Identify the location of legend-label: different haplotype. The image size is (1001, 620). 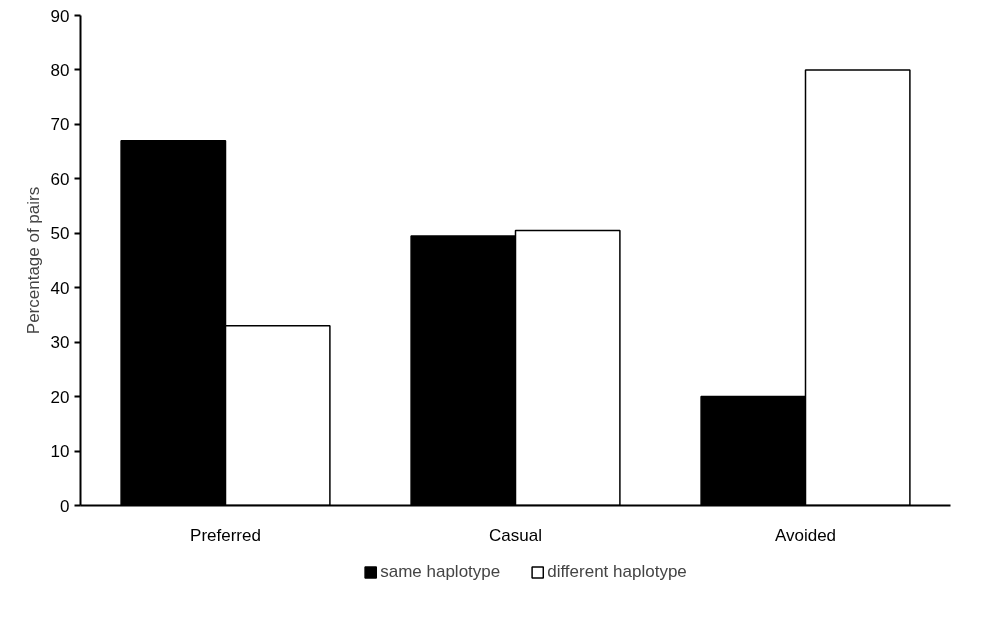
(617, 572).